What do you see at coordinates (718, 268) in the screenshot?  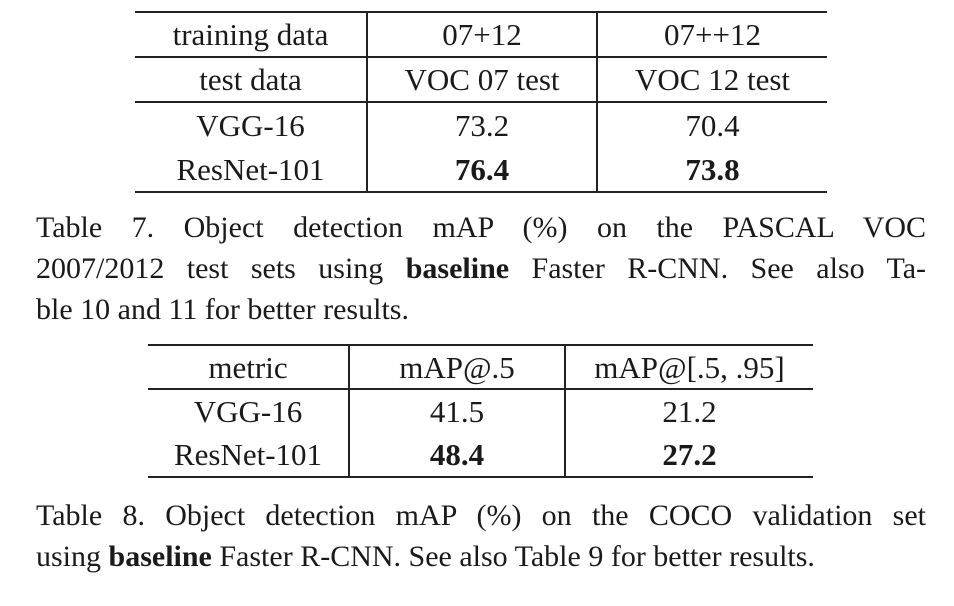 I see `caption-text: Faster R-CNN. See also Ta-` at bounding box center [718, 268].